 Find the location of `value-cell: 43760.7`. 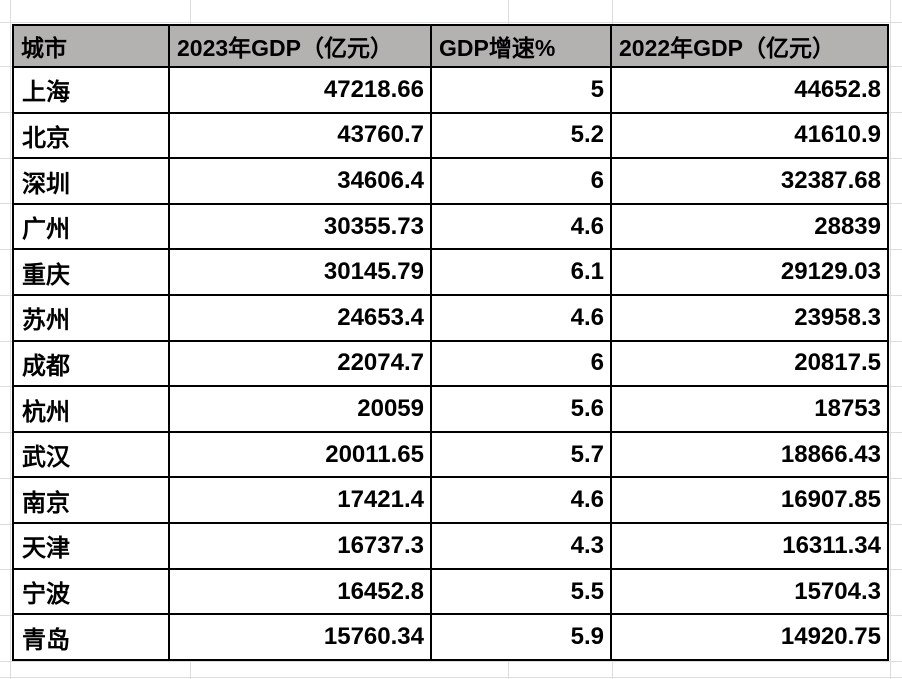

value-cell: 43760.7 is located at coordinates (300, 135).